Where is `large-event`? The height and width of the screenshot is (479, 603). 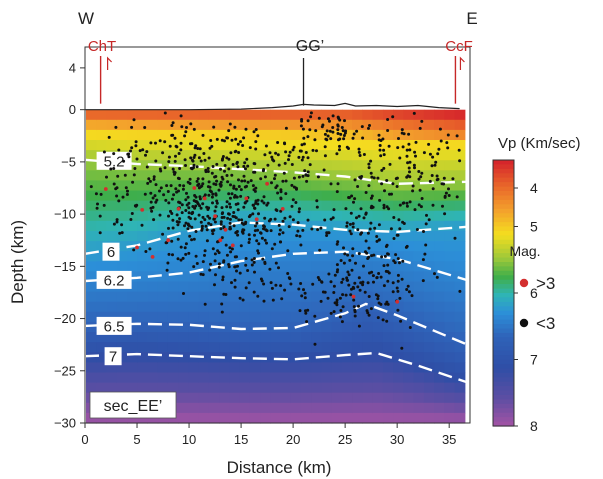 large-event is located at coordinates (215, 216).